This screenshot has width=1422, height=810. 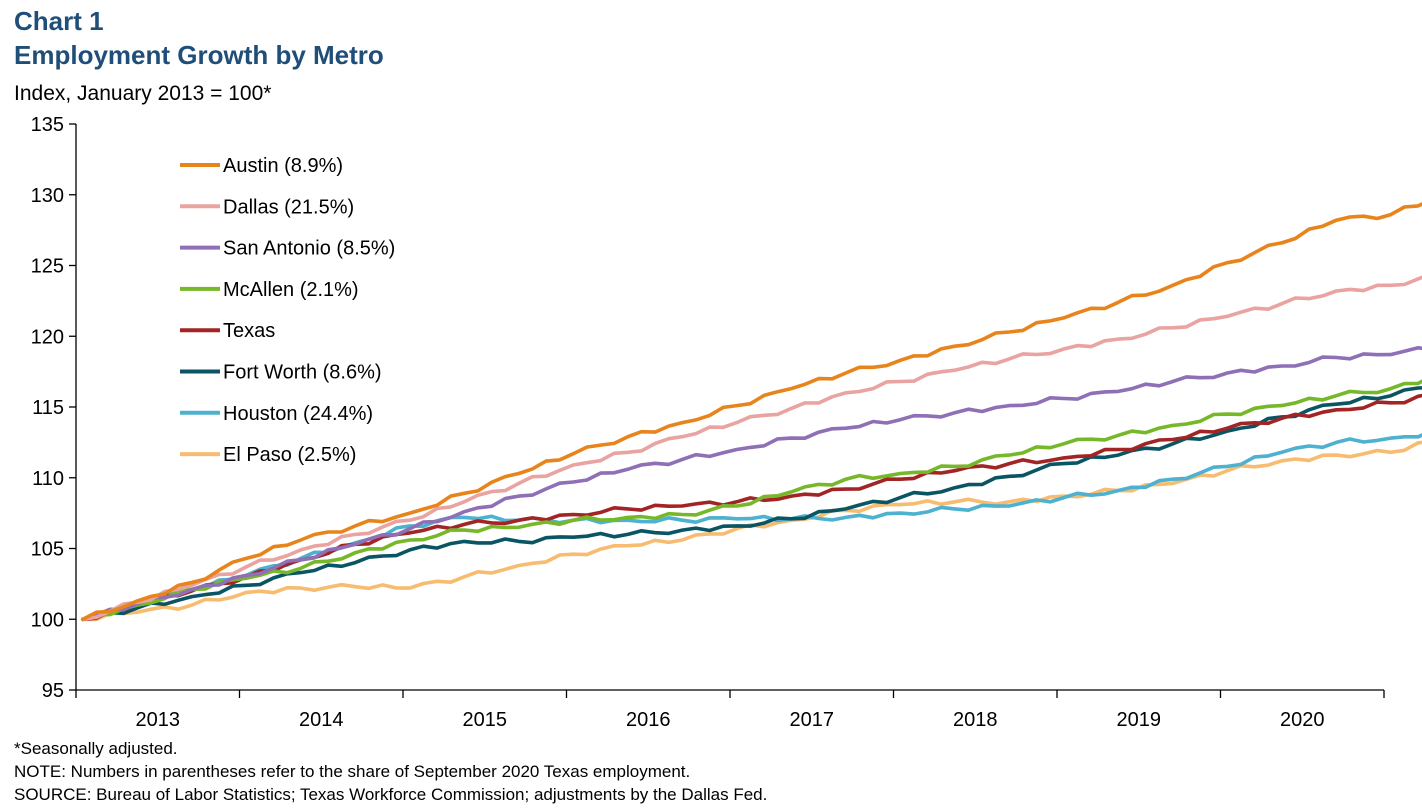 I want to click on y-tick-label: 130, so click(x=47, y=196).